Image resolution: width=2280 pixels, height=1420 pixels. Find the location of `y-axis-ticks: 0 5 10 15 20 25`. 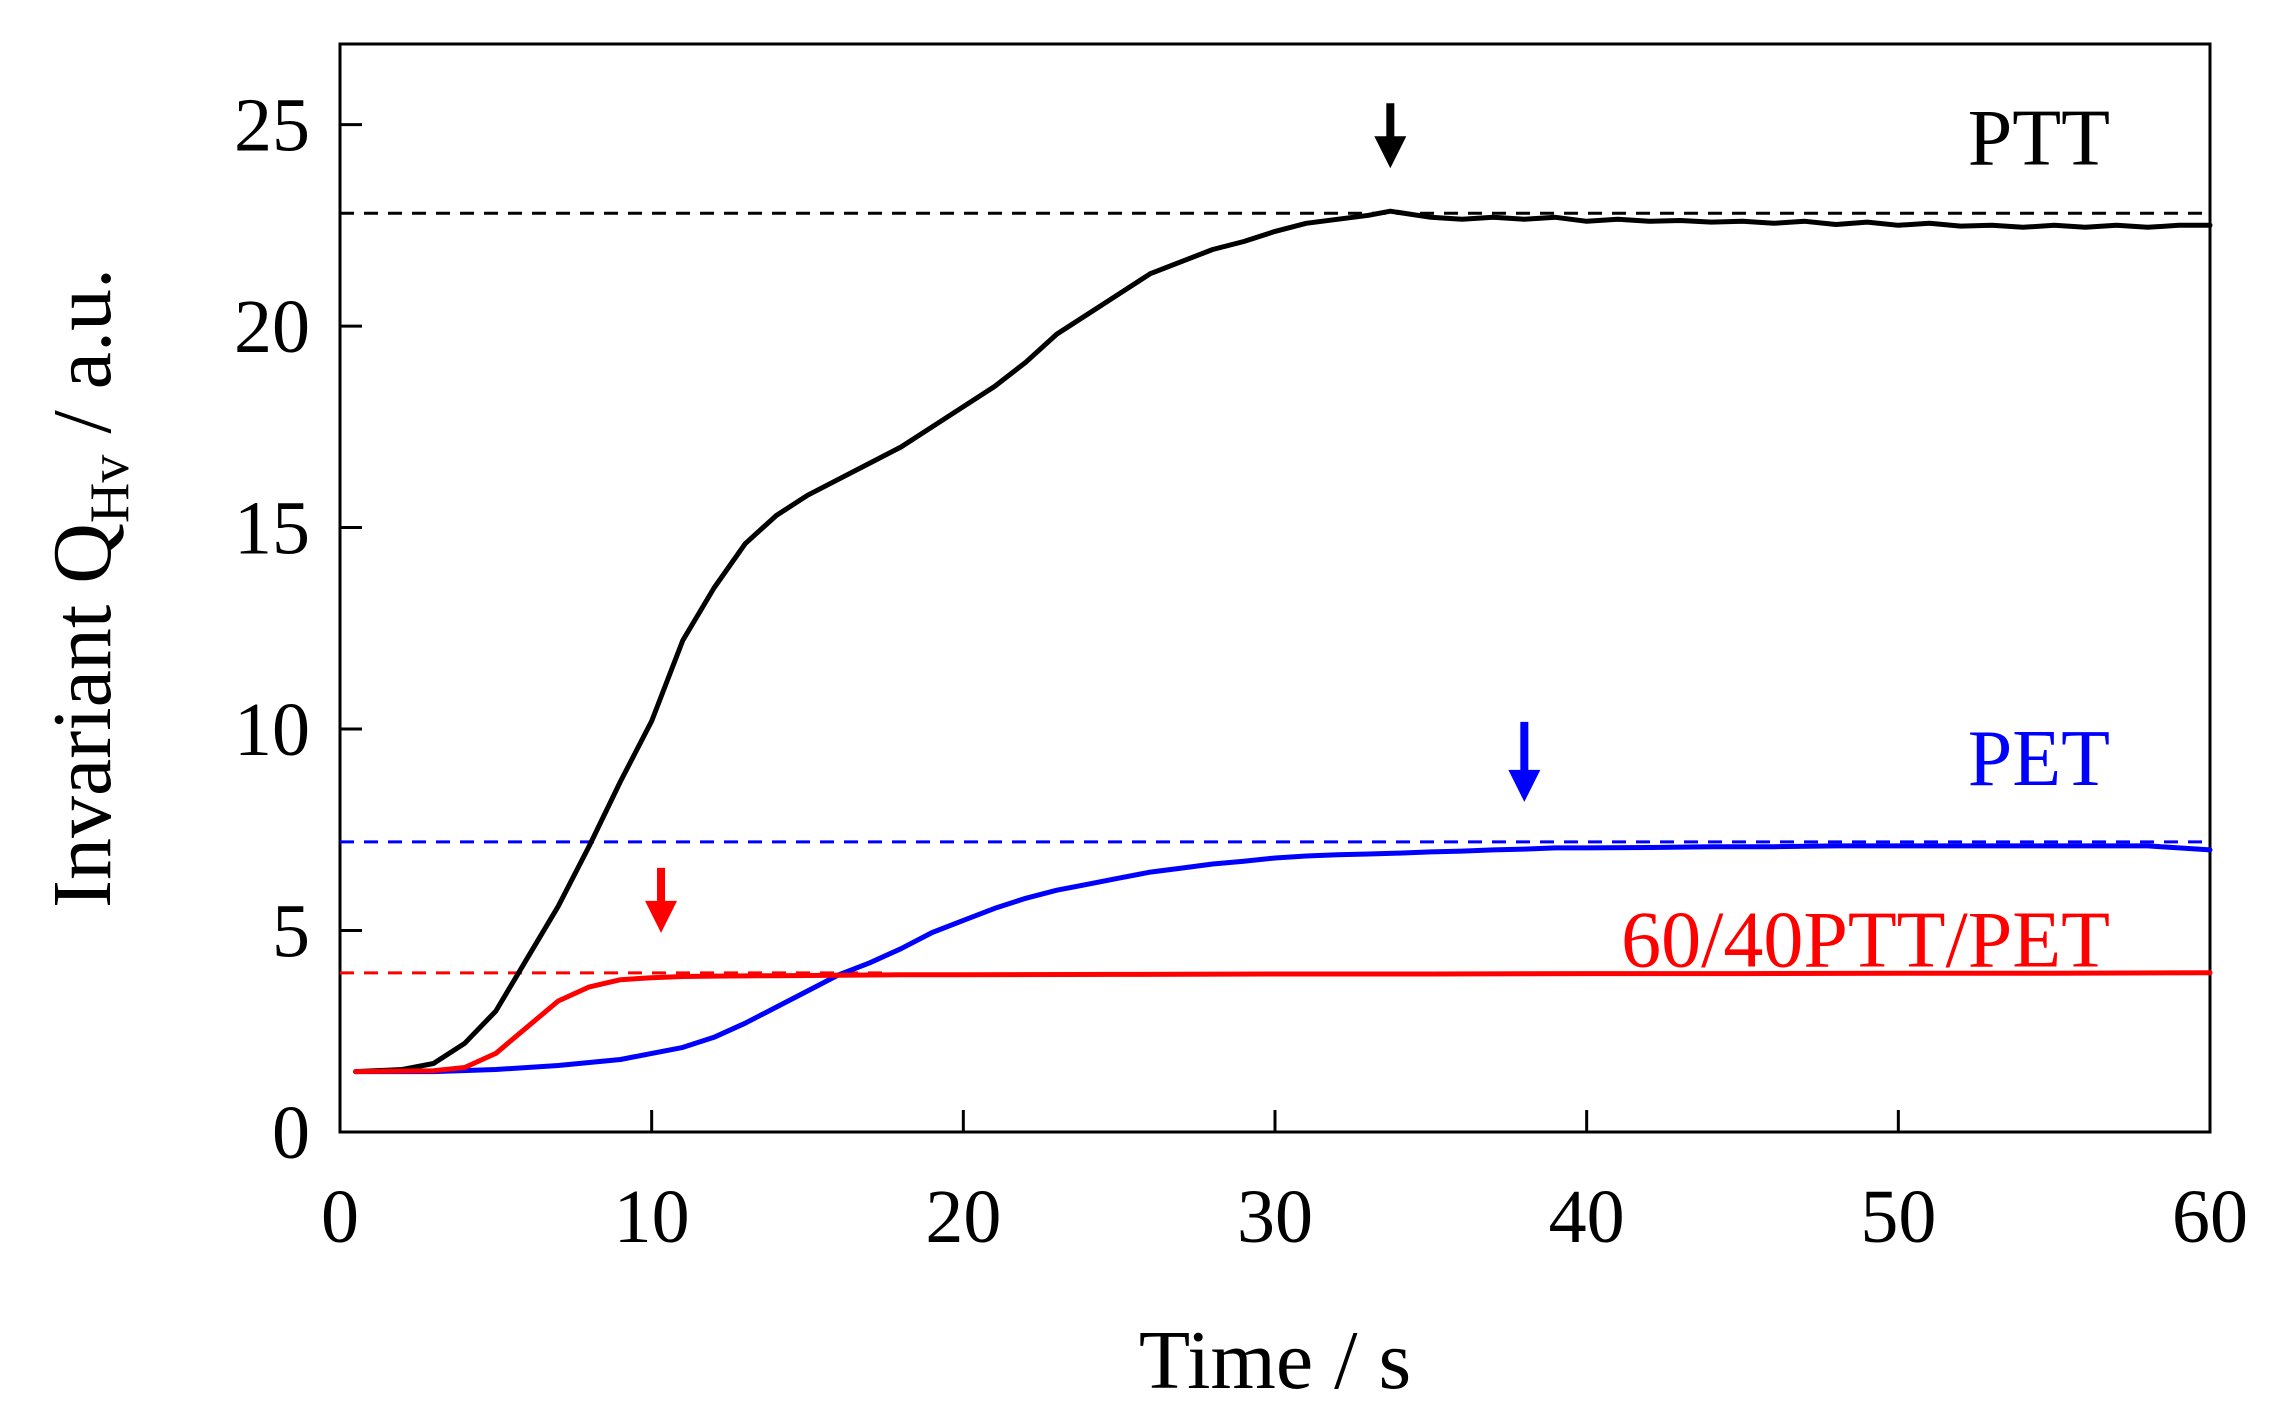

y-axis-ticks: 0 5 10 15 20 25 is located at coordinates (298, 629).